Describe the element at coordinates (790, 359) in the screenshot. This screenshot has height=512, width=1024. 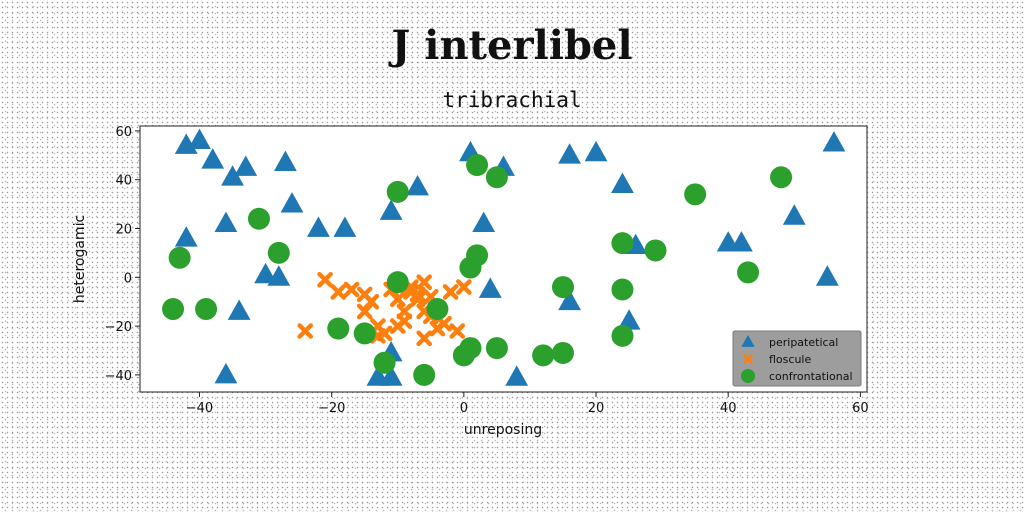
I see `legend-label: floscule` at that location.